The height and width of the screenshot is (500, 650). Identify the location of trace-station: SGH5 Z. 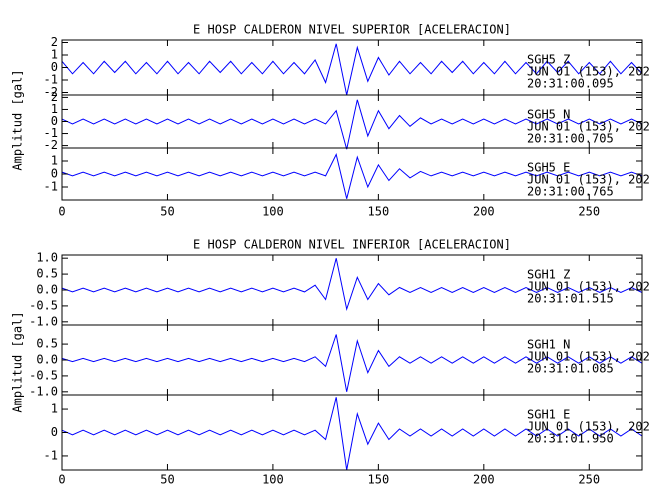
(548, 60).